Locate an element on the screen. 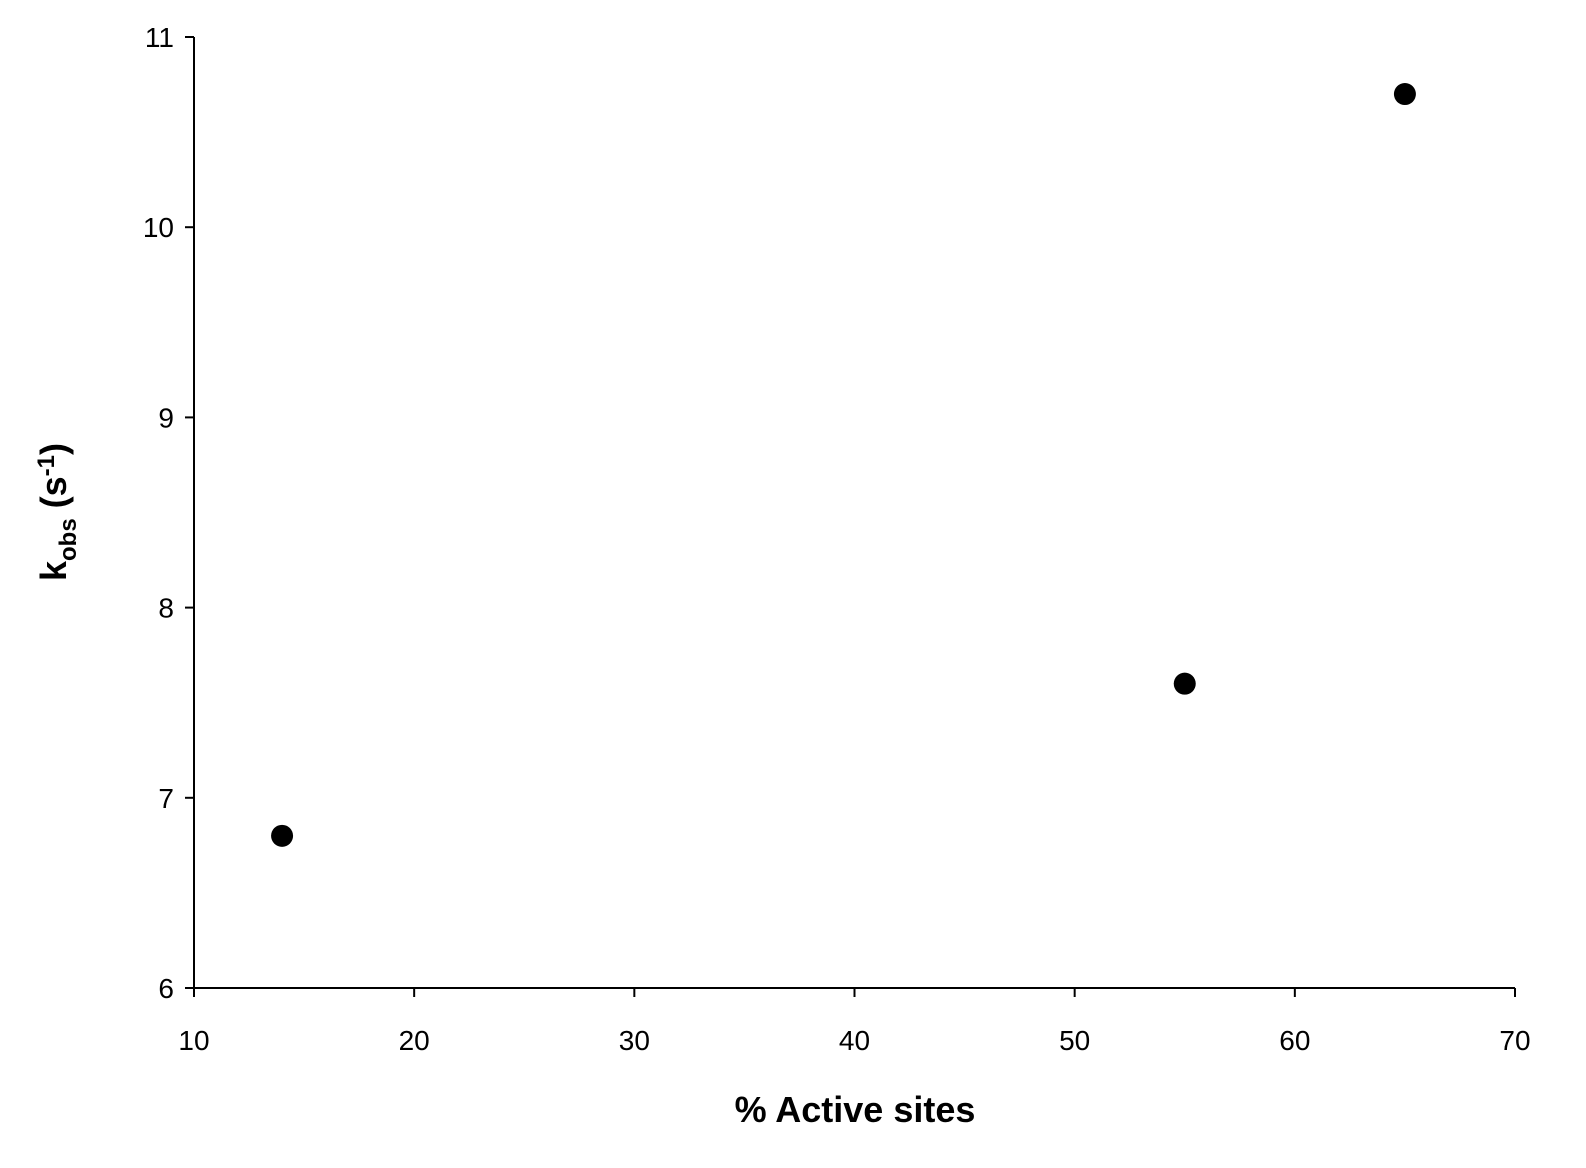  y-axis-title: kobs (s-1) is located at coordinates (57, 512).